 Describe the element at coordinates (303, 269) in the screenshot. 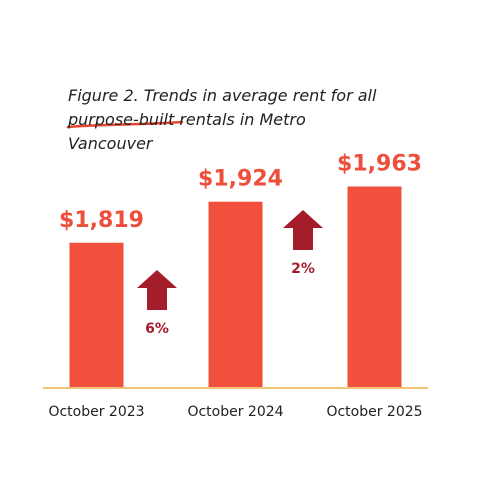

I see `change-label: 2%` at that location.